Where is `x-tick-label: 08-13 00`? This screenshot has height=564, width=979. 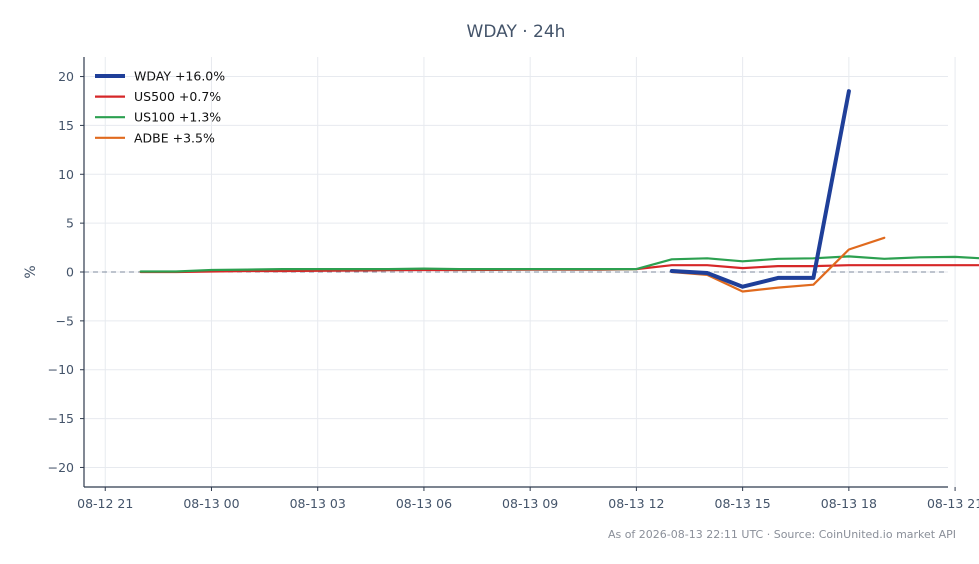 x-tick-label: 08-13 00 is located at coordinates (211, 503).